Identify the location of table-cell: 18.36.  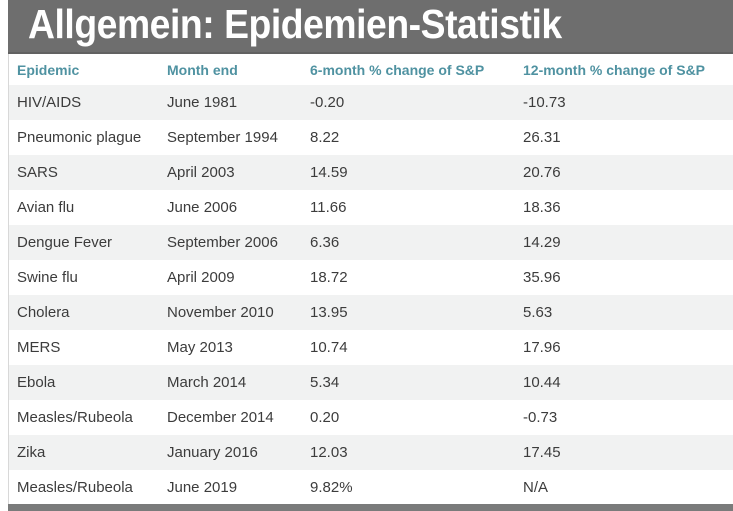
(542, 207).